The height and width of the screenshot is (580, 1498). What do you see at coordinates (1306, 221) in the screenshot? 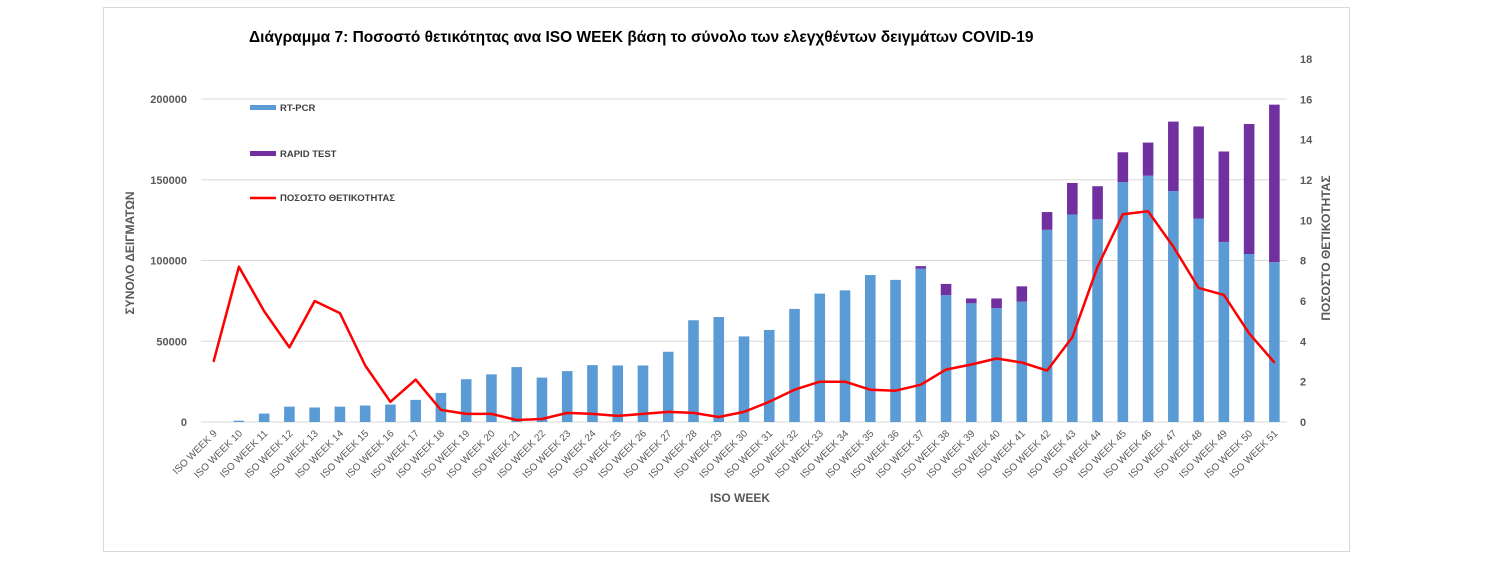
I see `y2-tick-label: 10` at bounding box center [1306, 221].